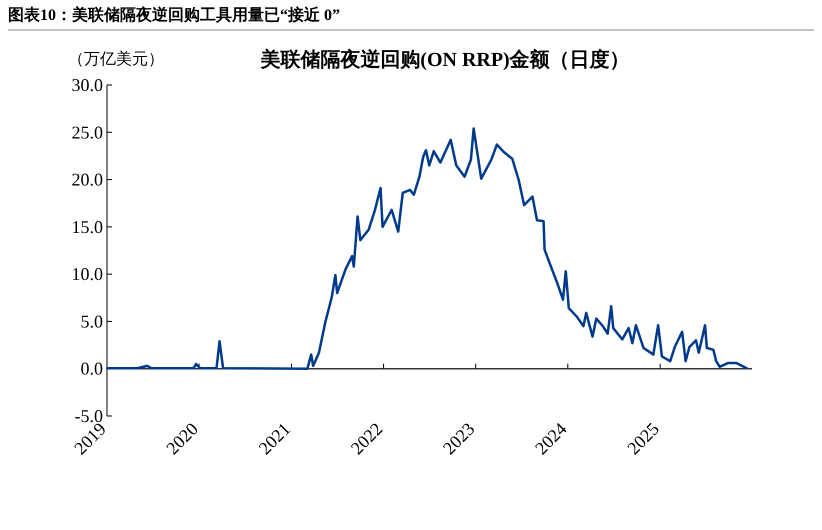  I want to click on y-axis-title: （万亿美元）, so click(116, 59).